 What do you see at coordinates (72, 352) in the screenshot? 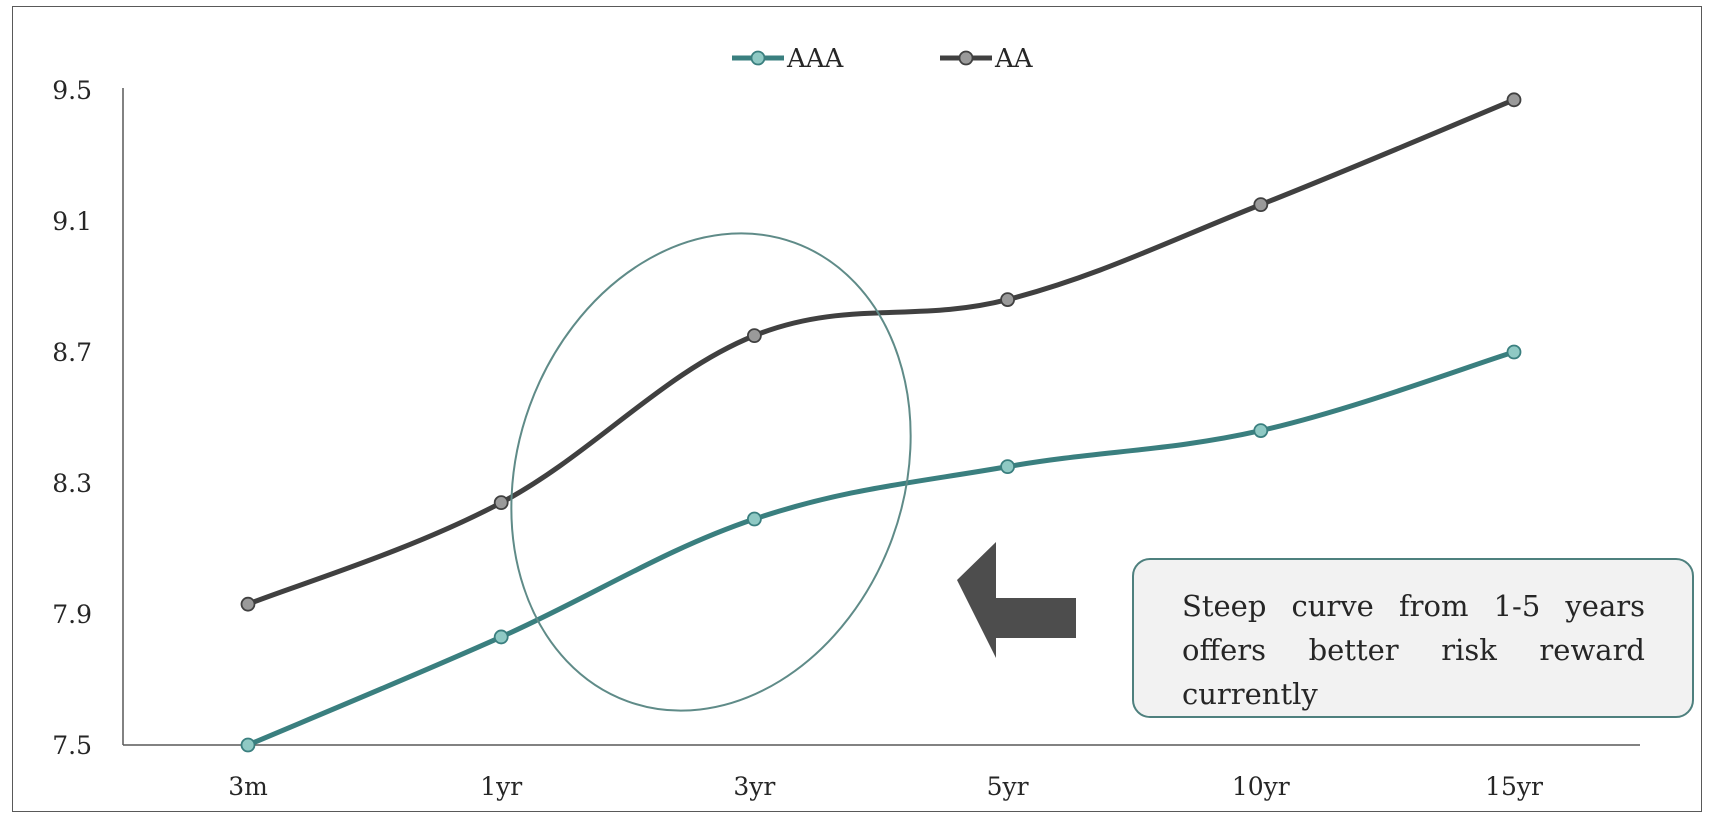
I see `y-tick-label: 8.7` at bounding box center [72, 352].